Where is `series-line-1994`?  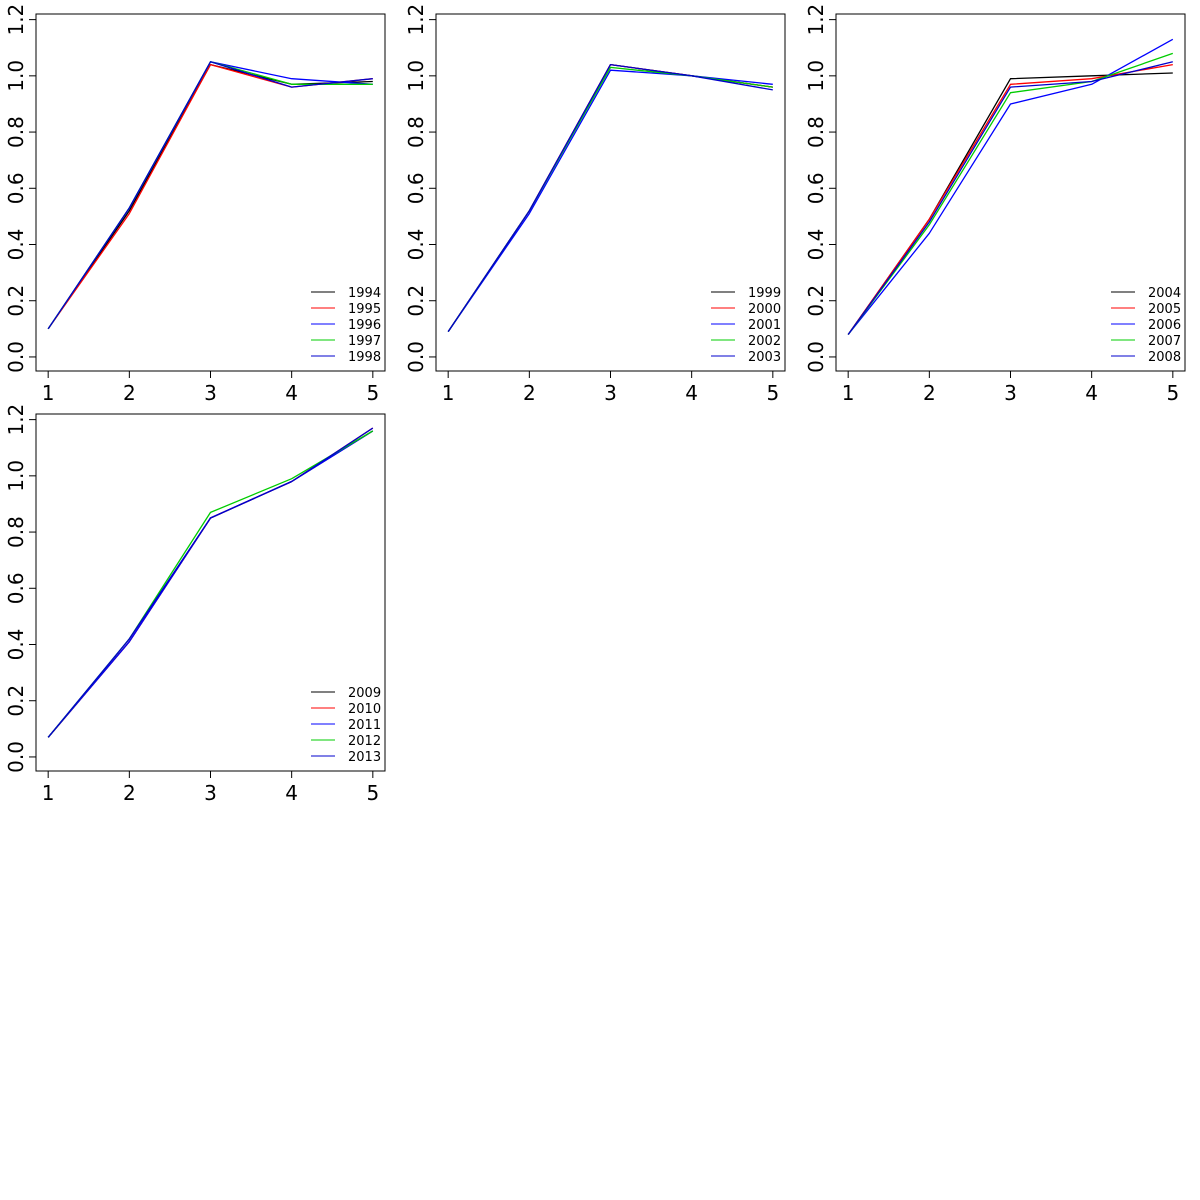
series-line-1994 is located at coordinates (210, 196).